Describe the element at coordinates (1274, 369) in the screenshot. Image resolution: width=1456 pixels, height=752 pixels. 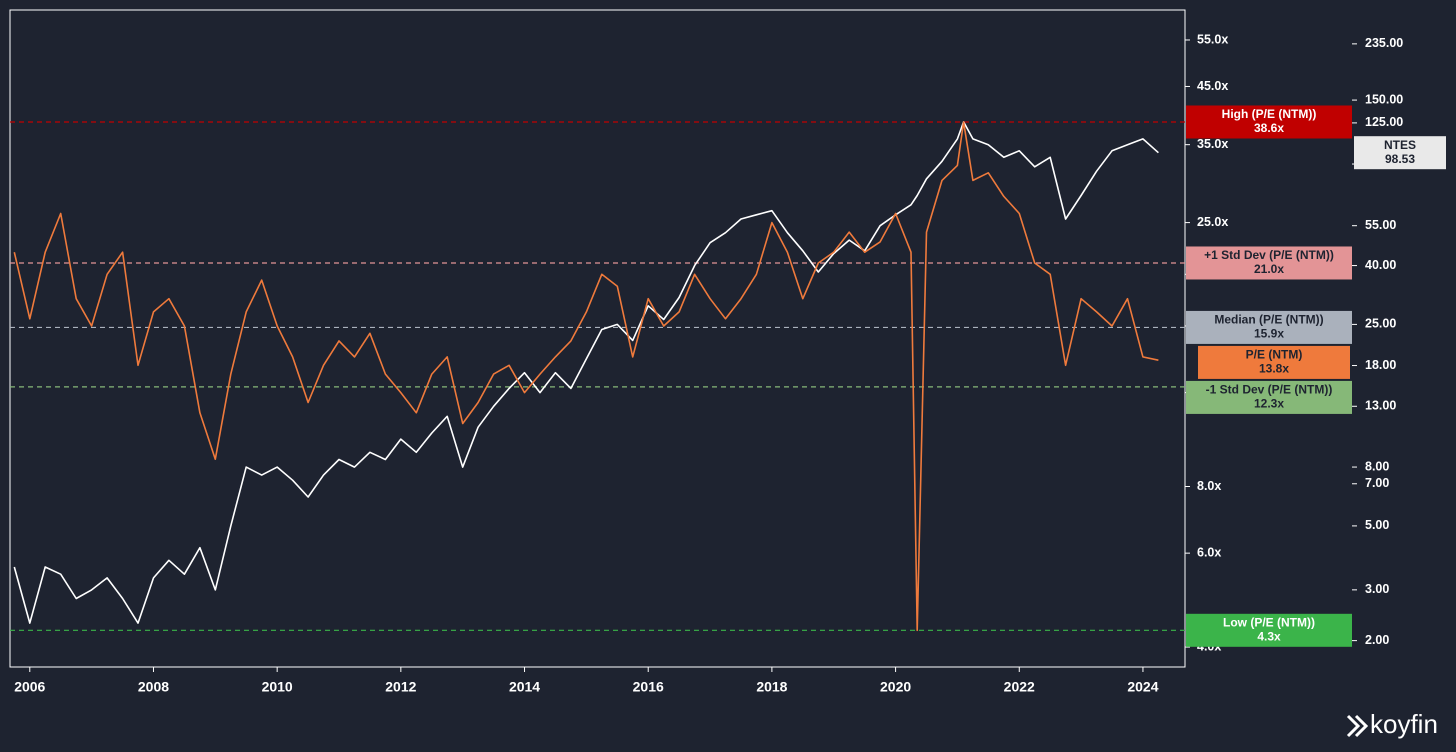
I see `value-box-value: 13.8x` at that location.